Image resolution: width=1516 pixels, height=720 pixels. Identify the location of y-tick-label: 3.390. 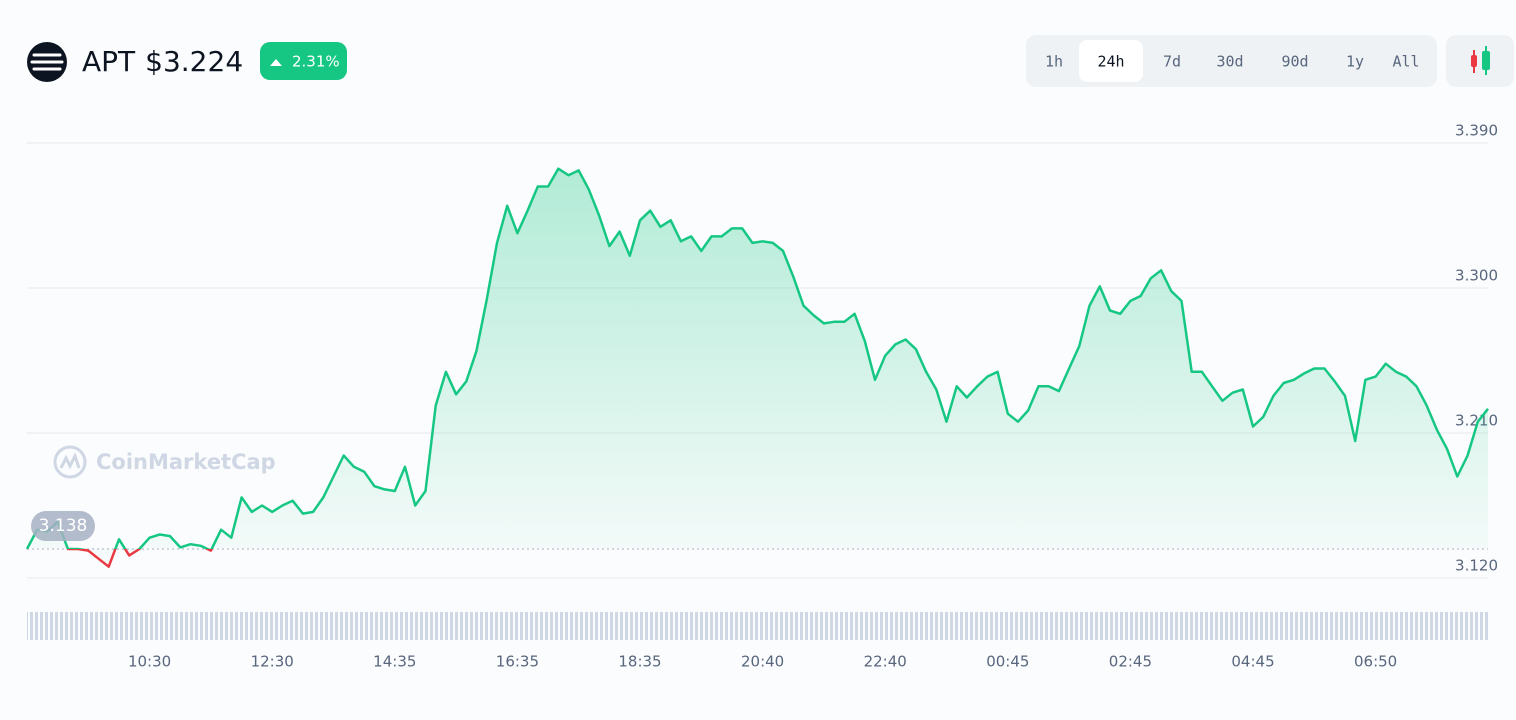
(1476, 130).